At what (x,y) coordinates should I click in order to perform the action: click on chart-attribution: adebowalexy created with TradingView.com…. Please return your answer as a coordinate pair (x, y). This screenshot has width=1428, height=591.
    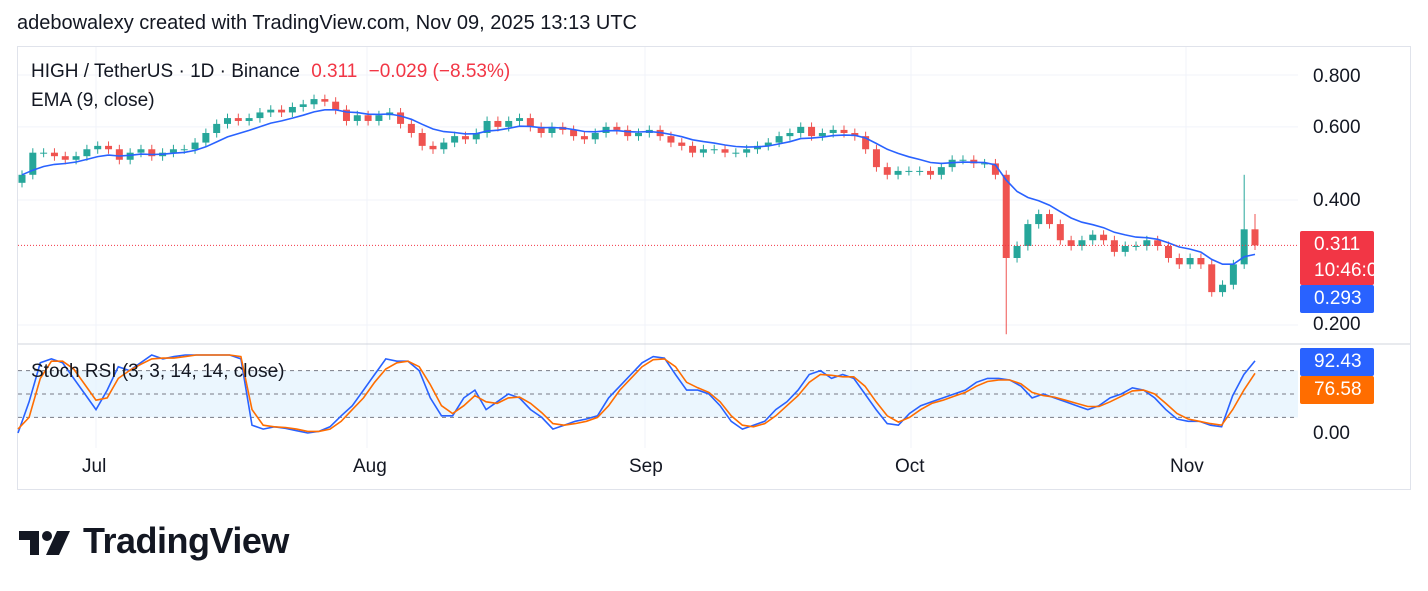
    Looking at the image, I should click on (327, 23).